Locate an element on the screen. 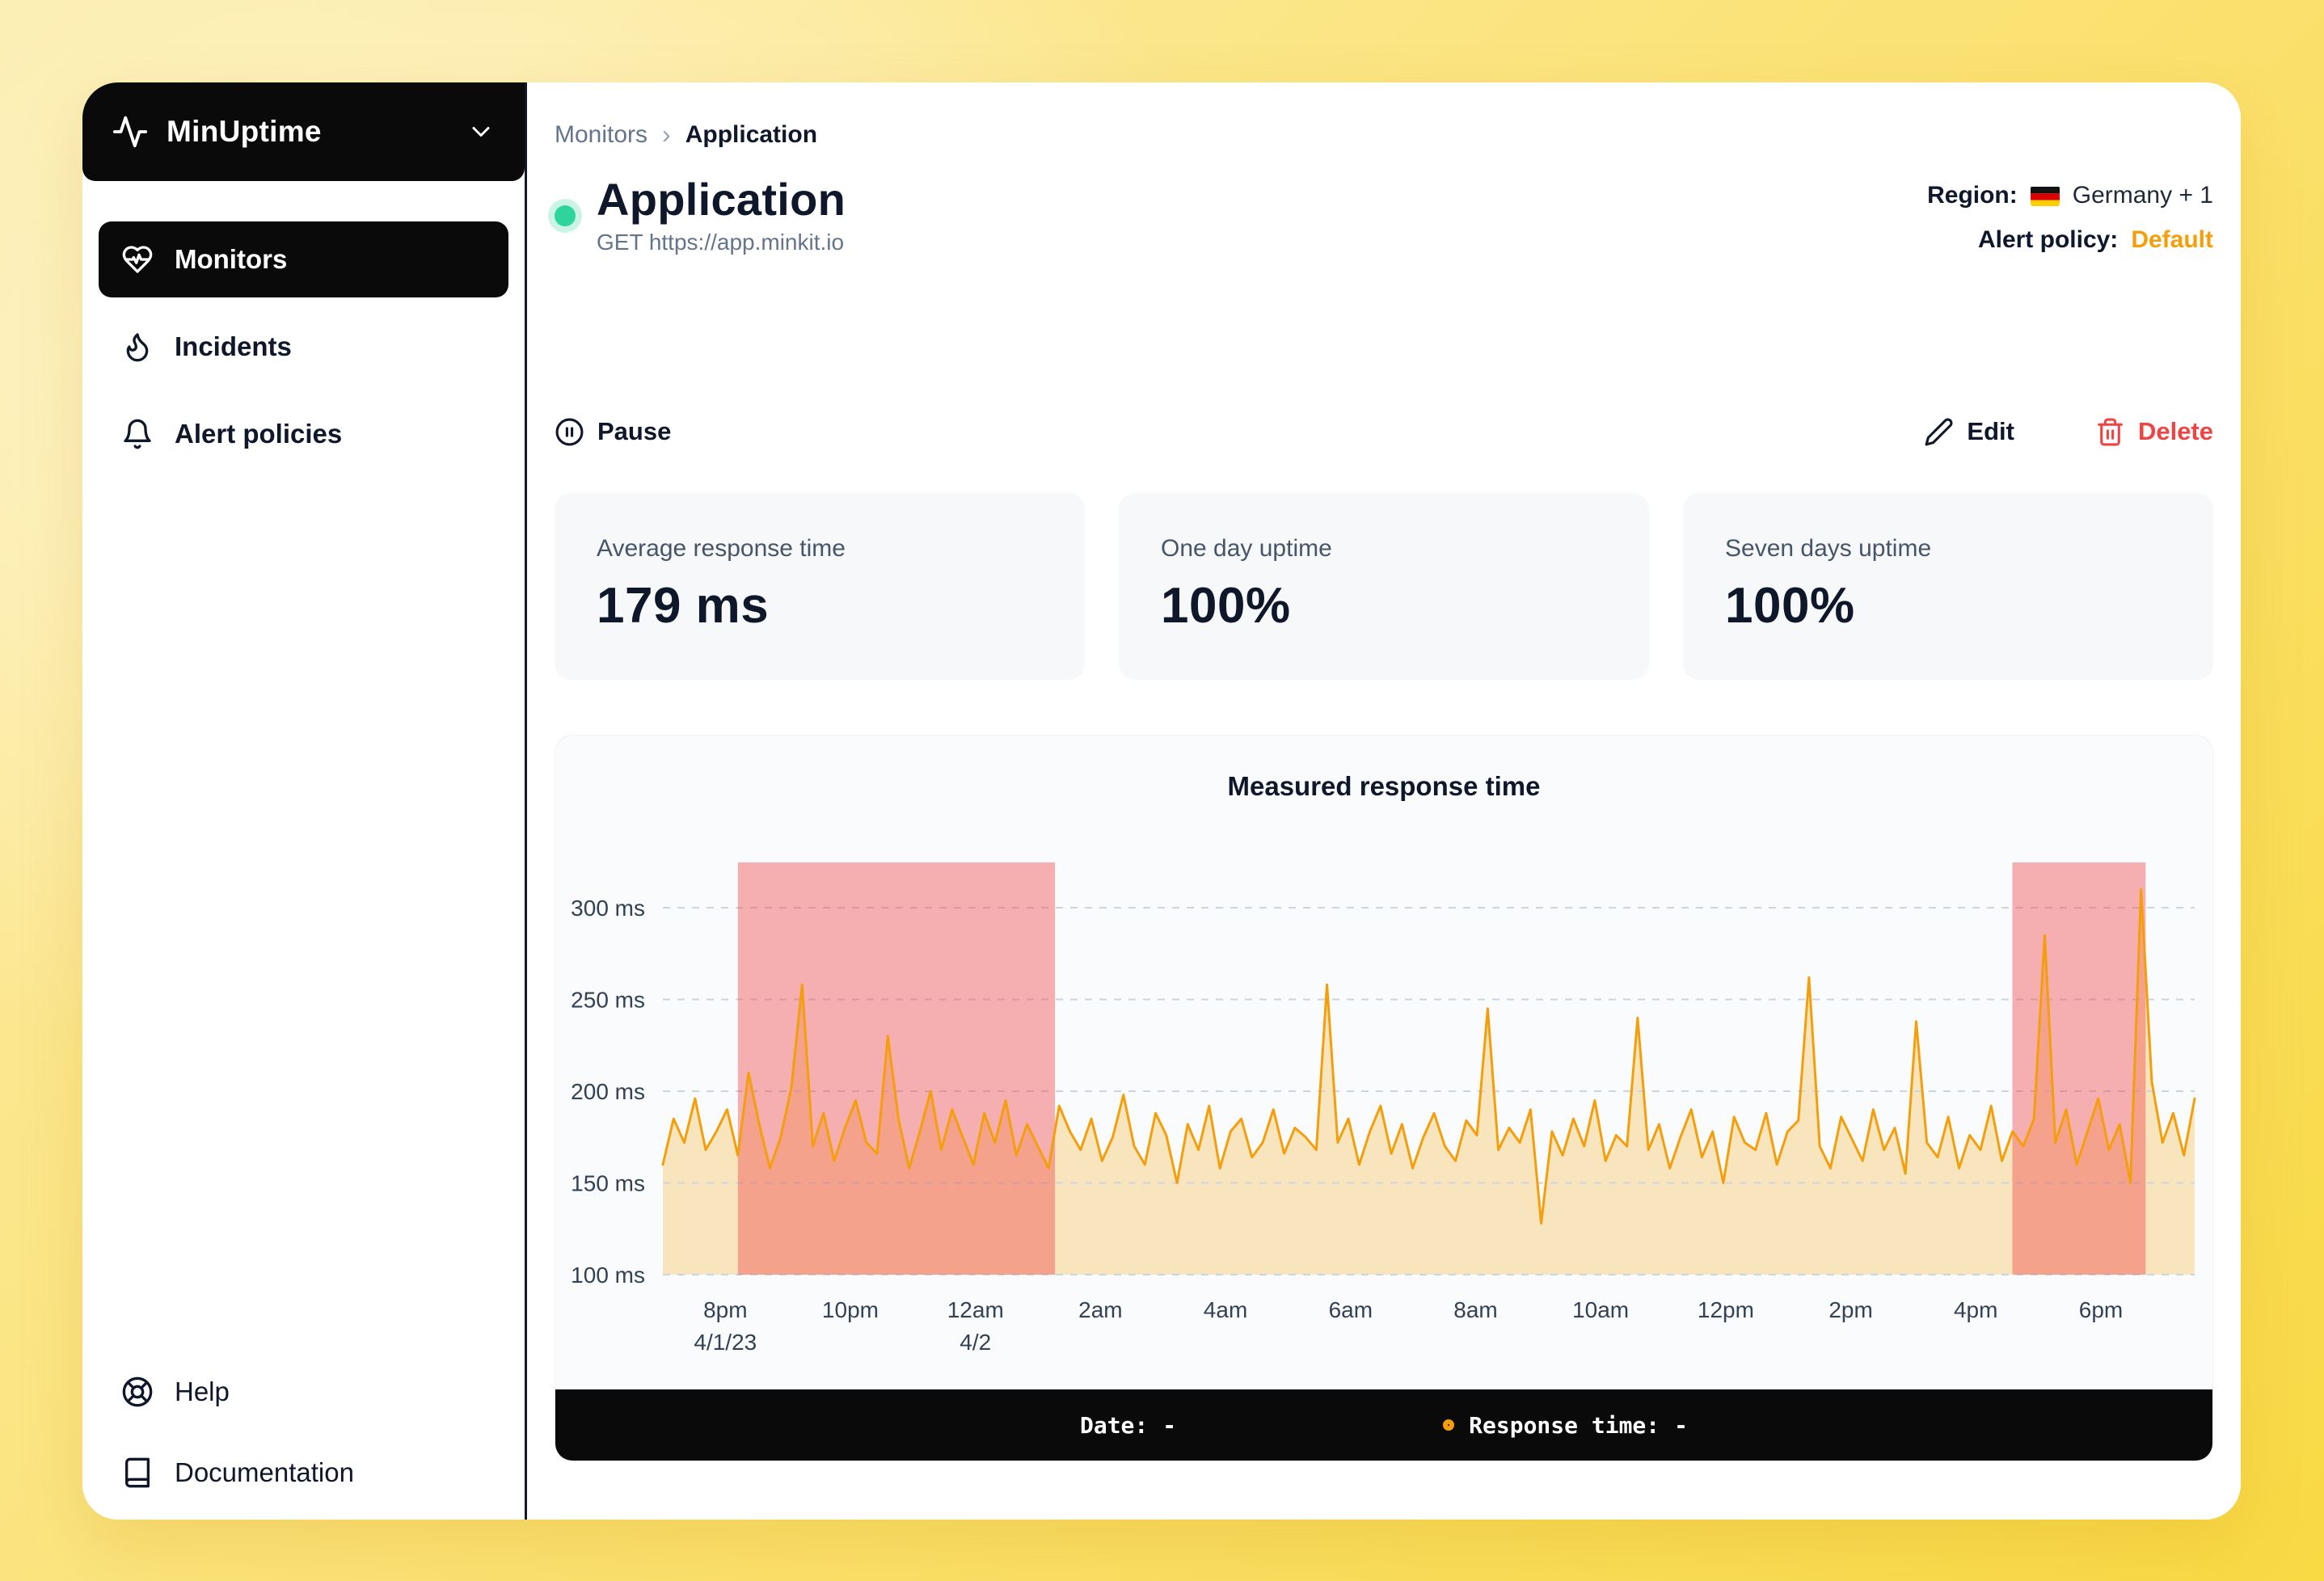 The height and width of the screenshot is (1581, 2324). stat-label: One day uptime is located at coordinates (1247, 548).